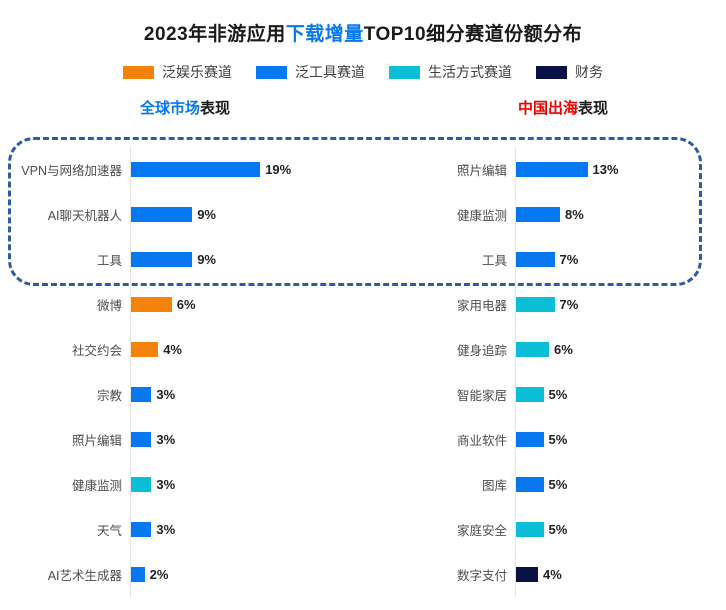 The height and width of the screenshot is (610, 726). I want to click on title-highlight: 下载增量, so click(324, 34).